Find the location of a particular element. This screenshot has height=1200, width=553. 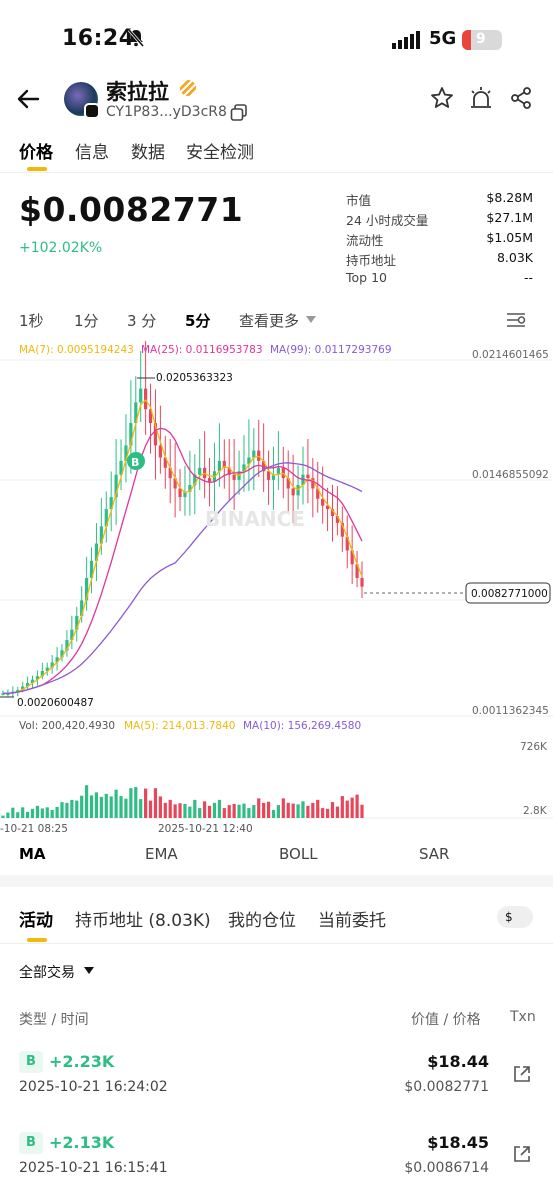

trade-filter-dropdown: 全部交易 is located at coordinates (47, 973).